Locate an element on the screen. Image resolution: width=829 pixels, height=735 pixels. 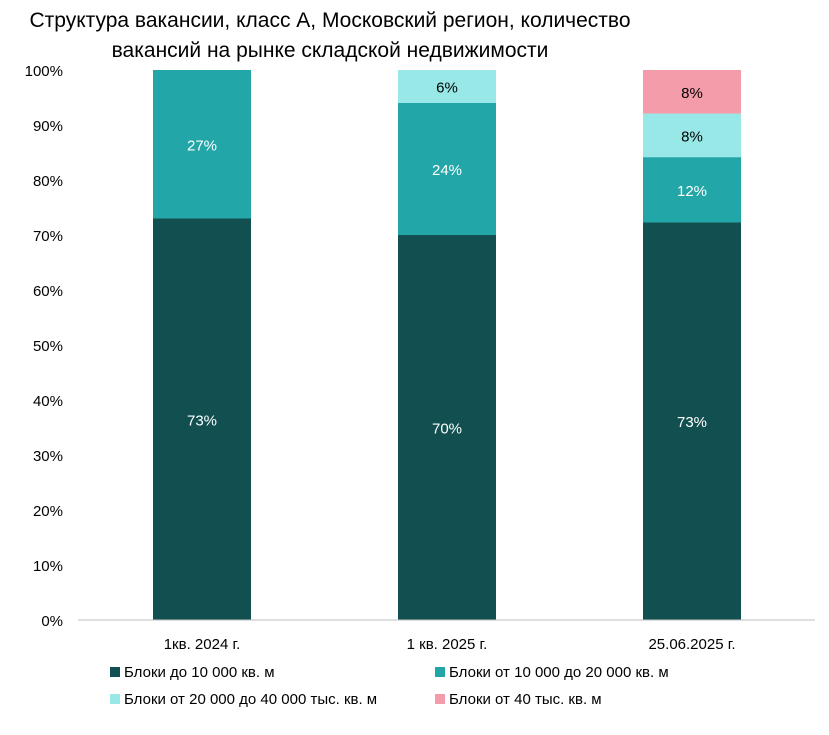
y-tick-label: 80% is located at coordinates (48, 181).